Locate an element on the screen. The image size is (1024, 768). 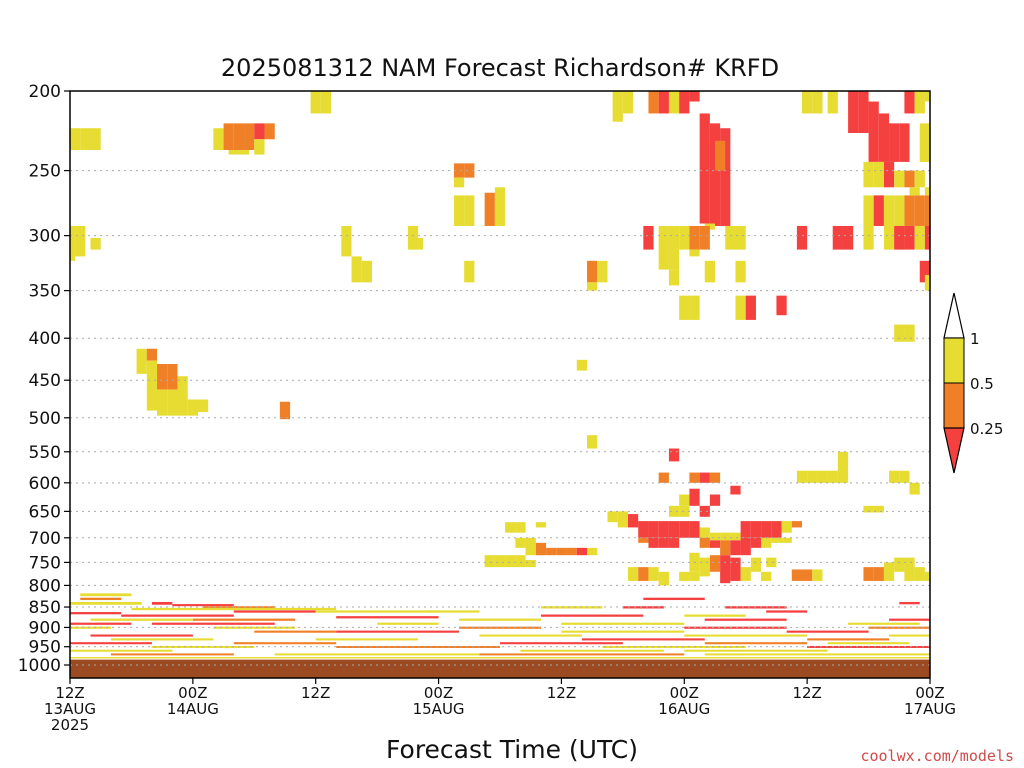
ground-layer is located at coordinates (500, 668).